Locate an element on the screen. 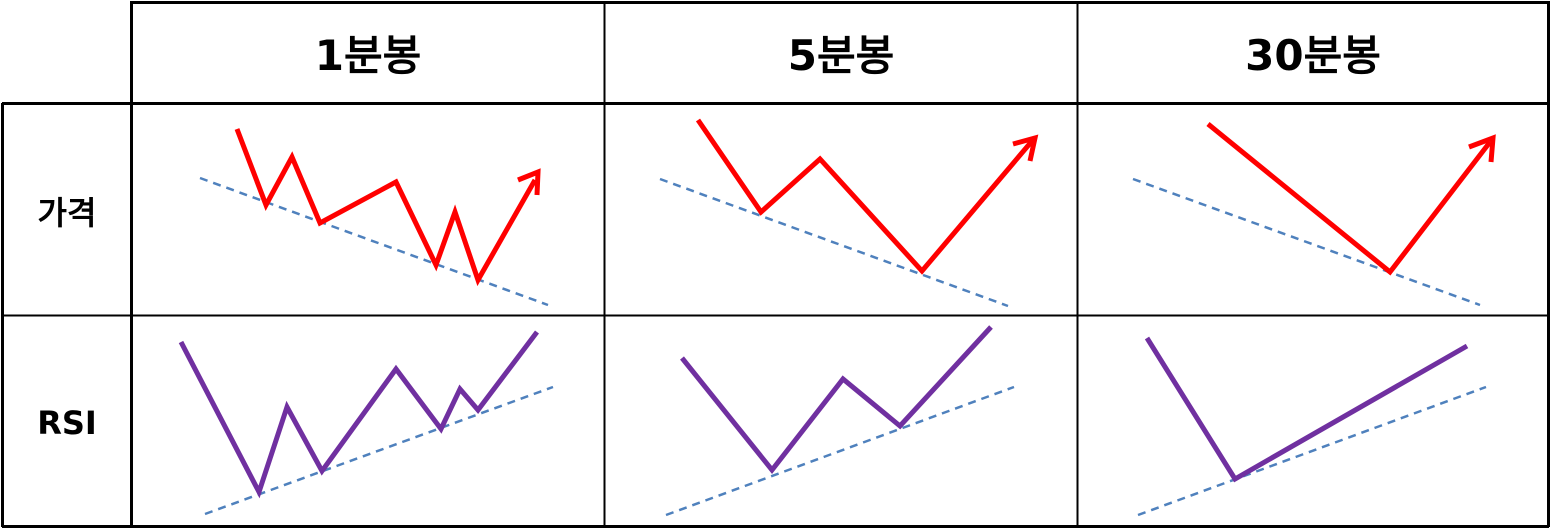 The width and height of the screenshot is (1551, 529). price-cell-30m is located at coordinates (1314, 214).